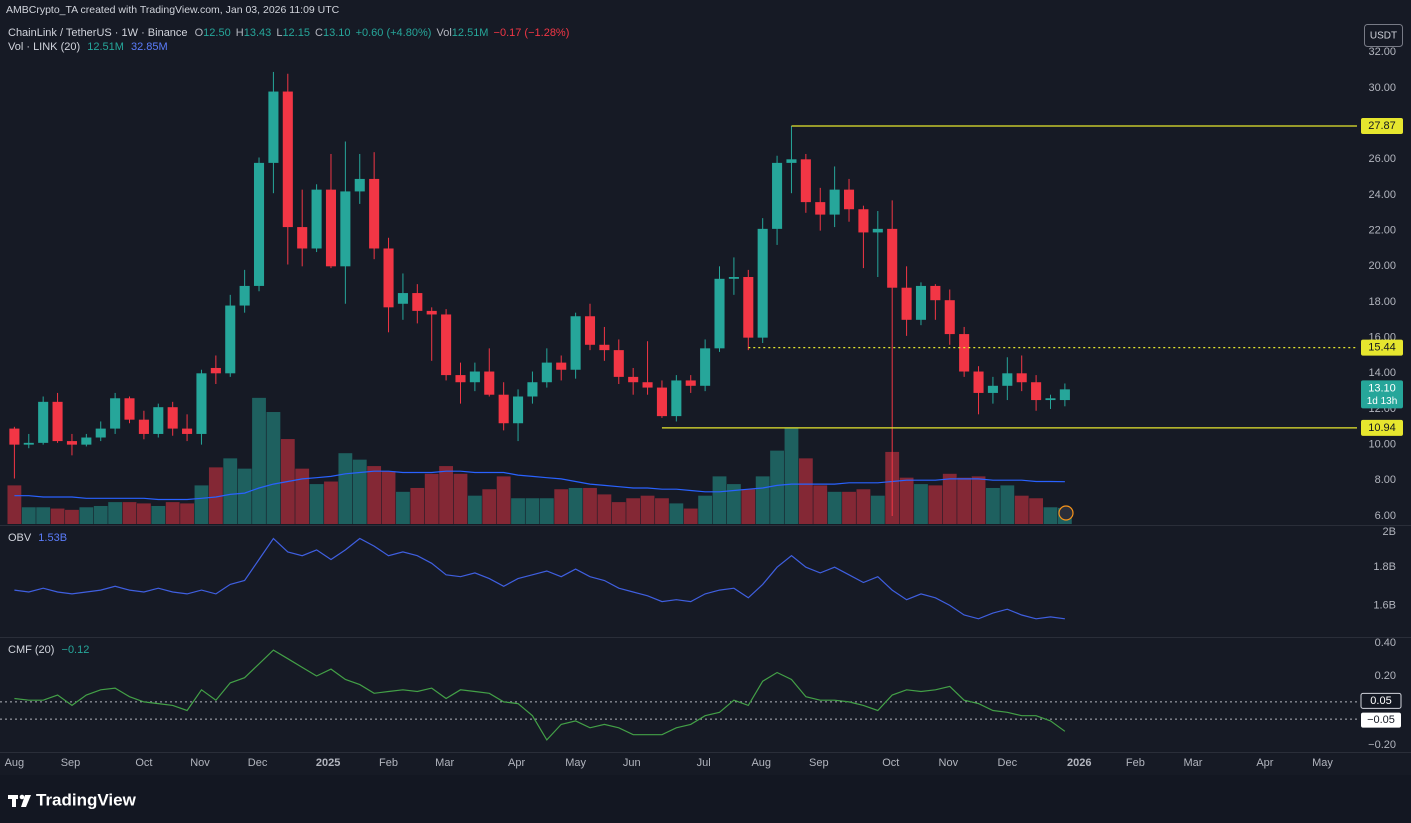 The width and height of the screenshot is (1411, 823). Describe the element at coordinates (704, 763) in the screenshot. I see `x-tick-label: Jul` at that location.